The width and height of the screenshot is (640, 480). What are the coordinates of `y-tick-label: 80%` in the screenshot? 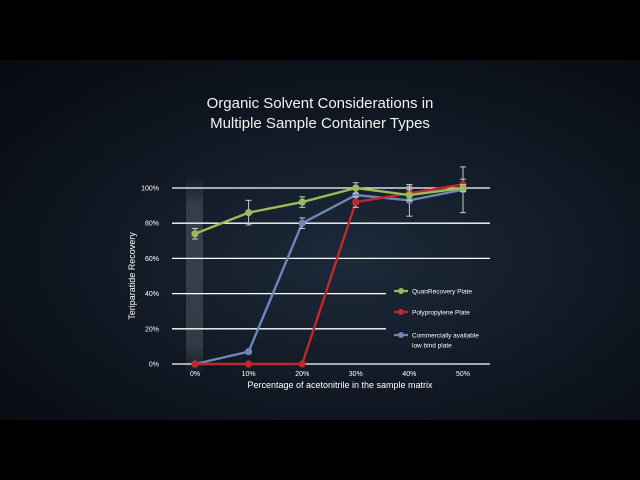 It's located at (152, 224).